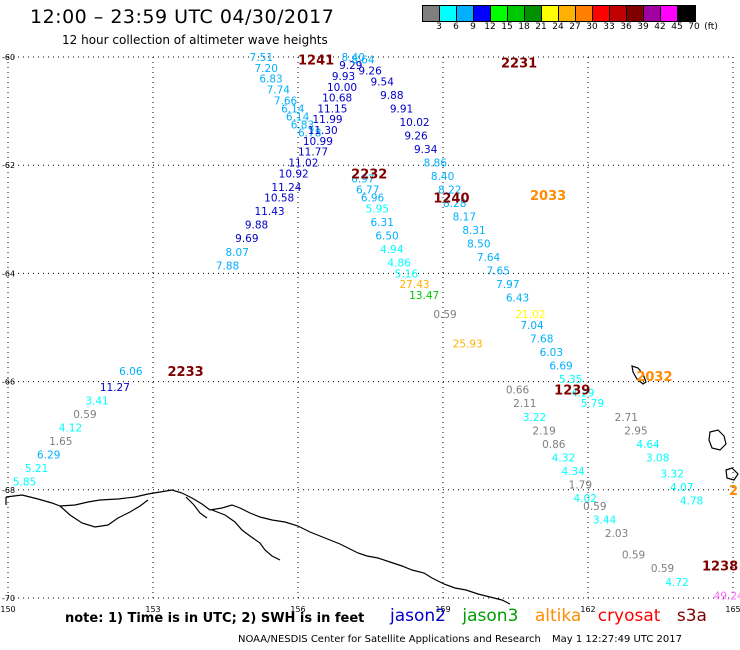 This screenshot has width=740, height=650. What do you see at coordinates (303, 163) in the screenshot?
I see `wave-height-value: 11.02` at bounding box center [303, 163].